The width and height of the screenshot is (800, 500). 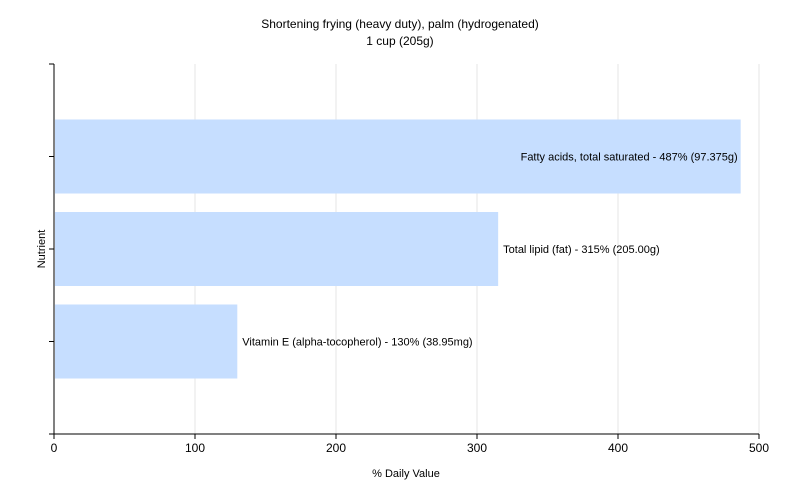 I want to click on bar-value-label: Total lipid (fat) - 315% (205.00g), so click(x=581, y=250).